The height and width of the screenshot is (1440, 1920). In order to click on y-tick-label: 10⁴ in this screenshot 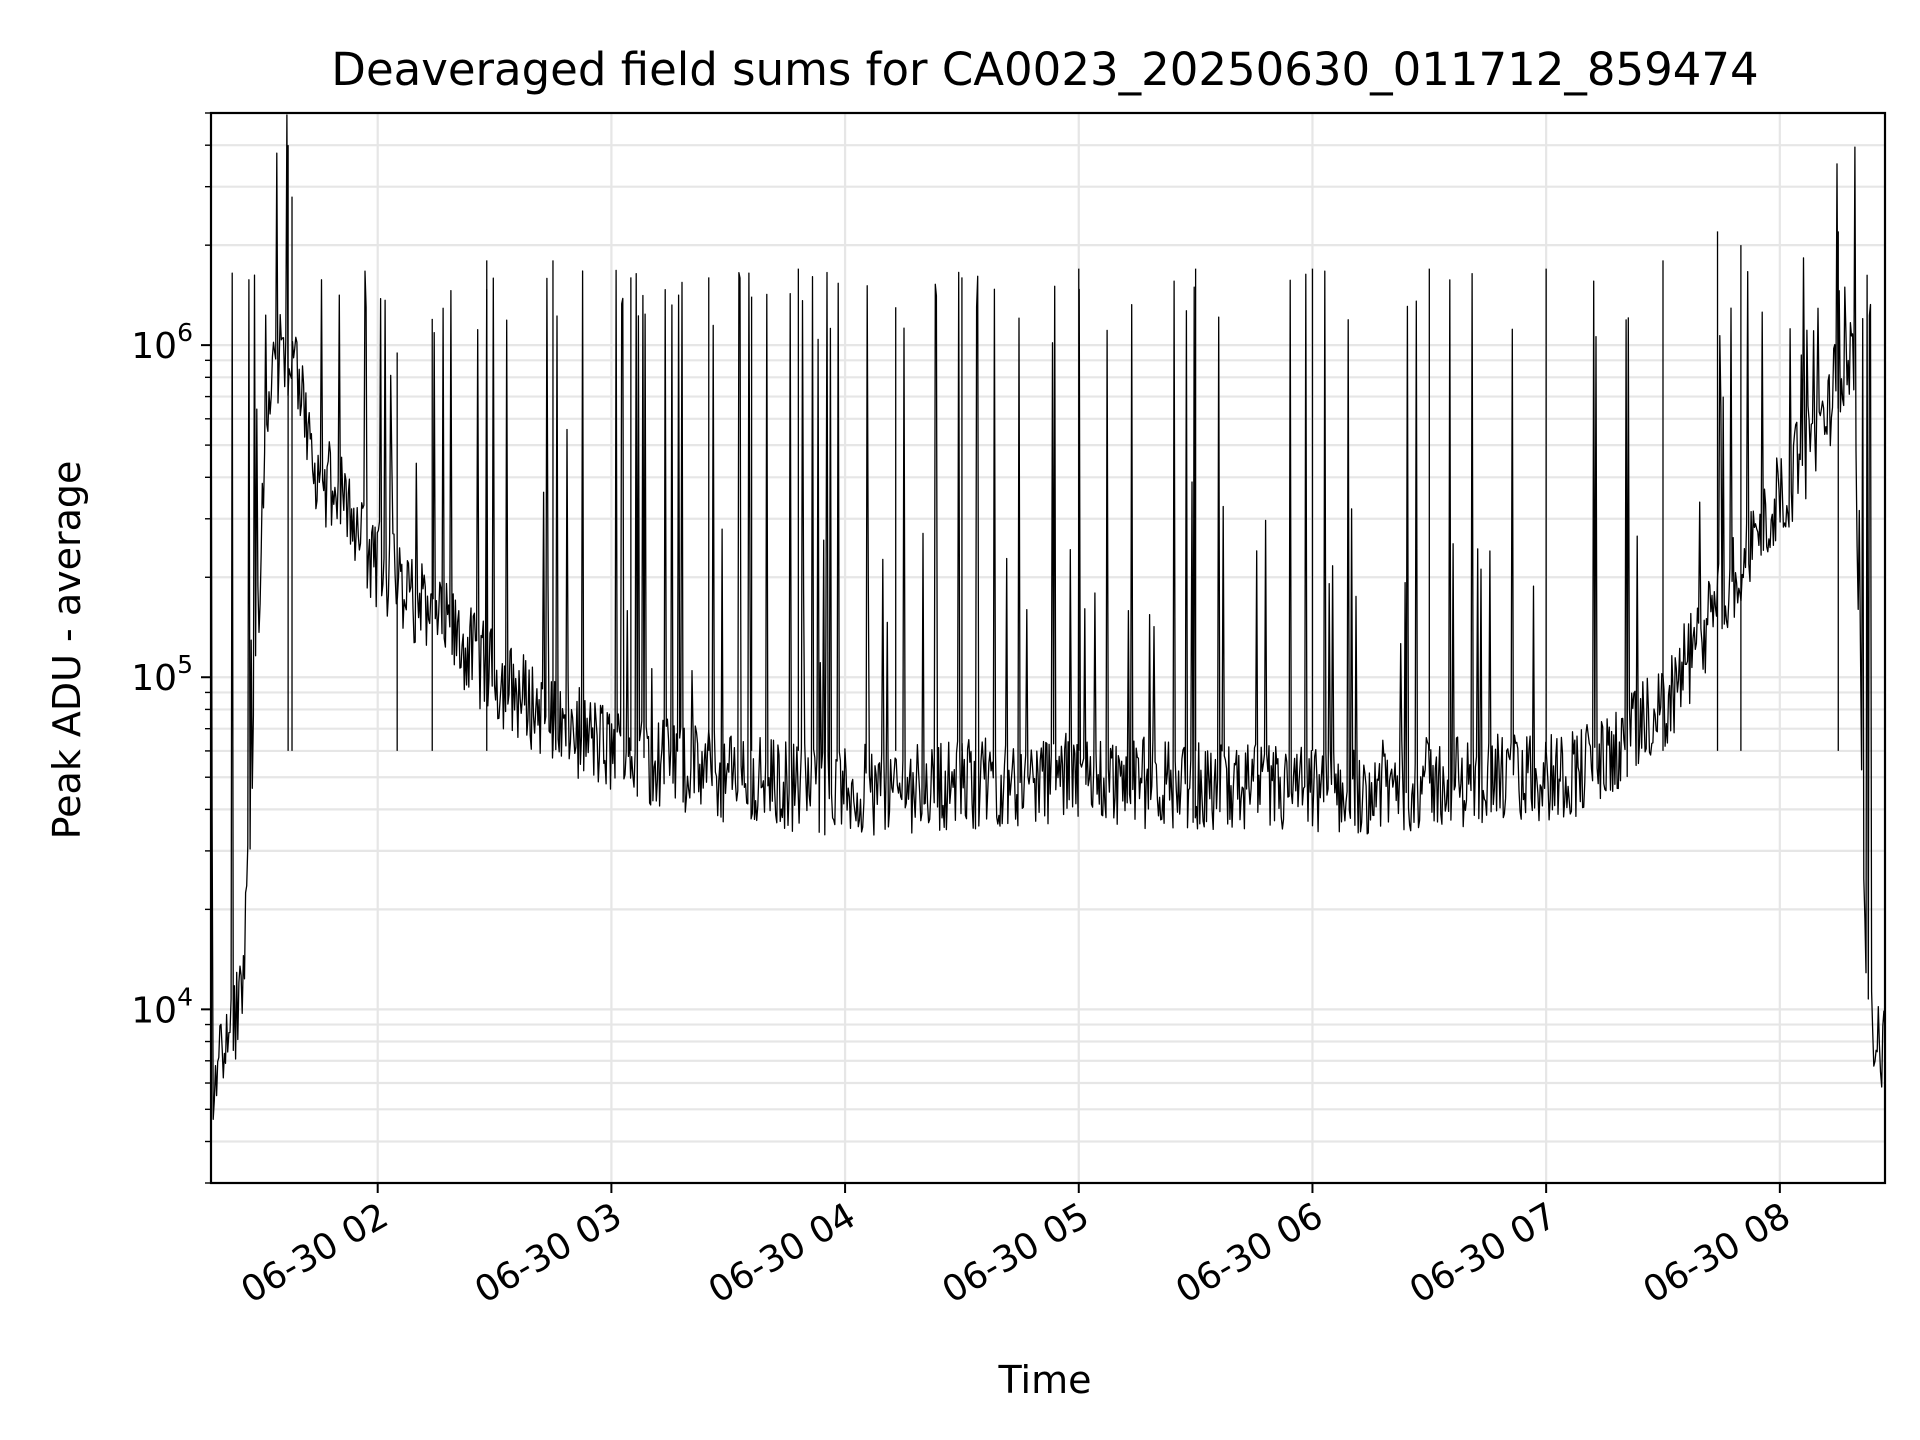, I will do `click(162, 1006)`.